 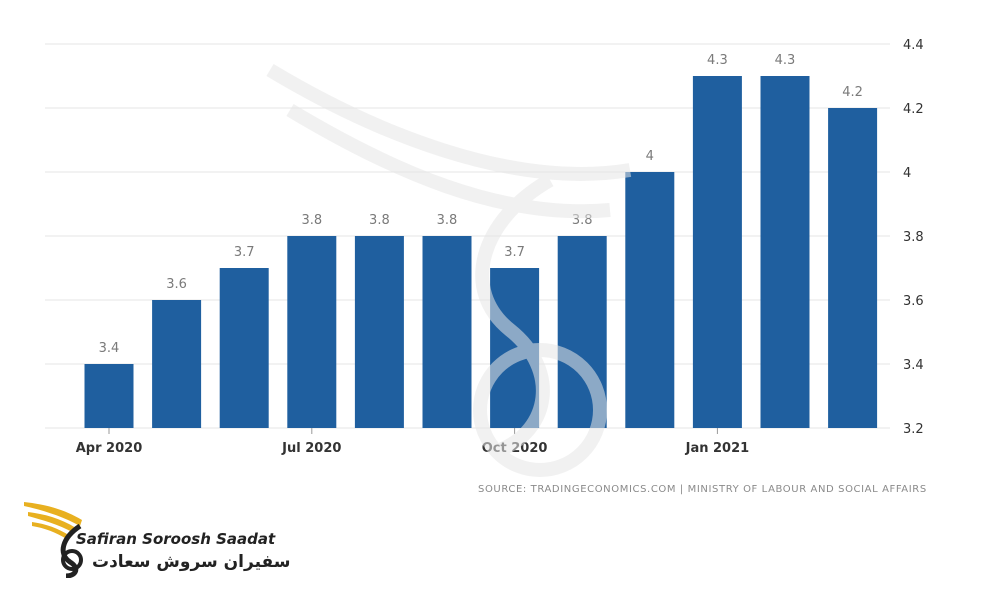 What do you see at coordinates (109, 448) in the screenshot?
I see `x-tick-label: Apr 2020` at bounding box center [109, 448].